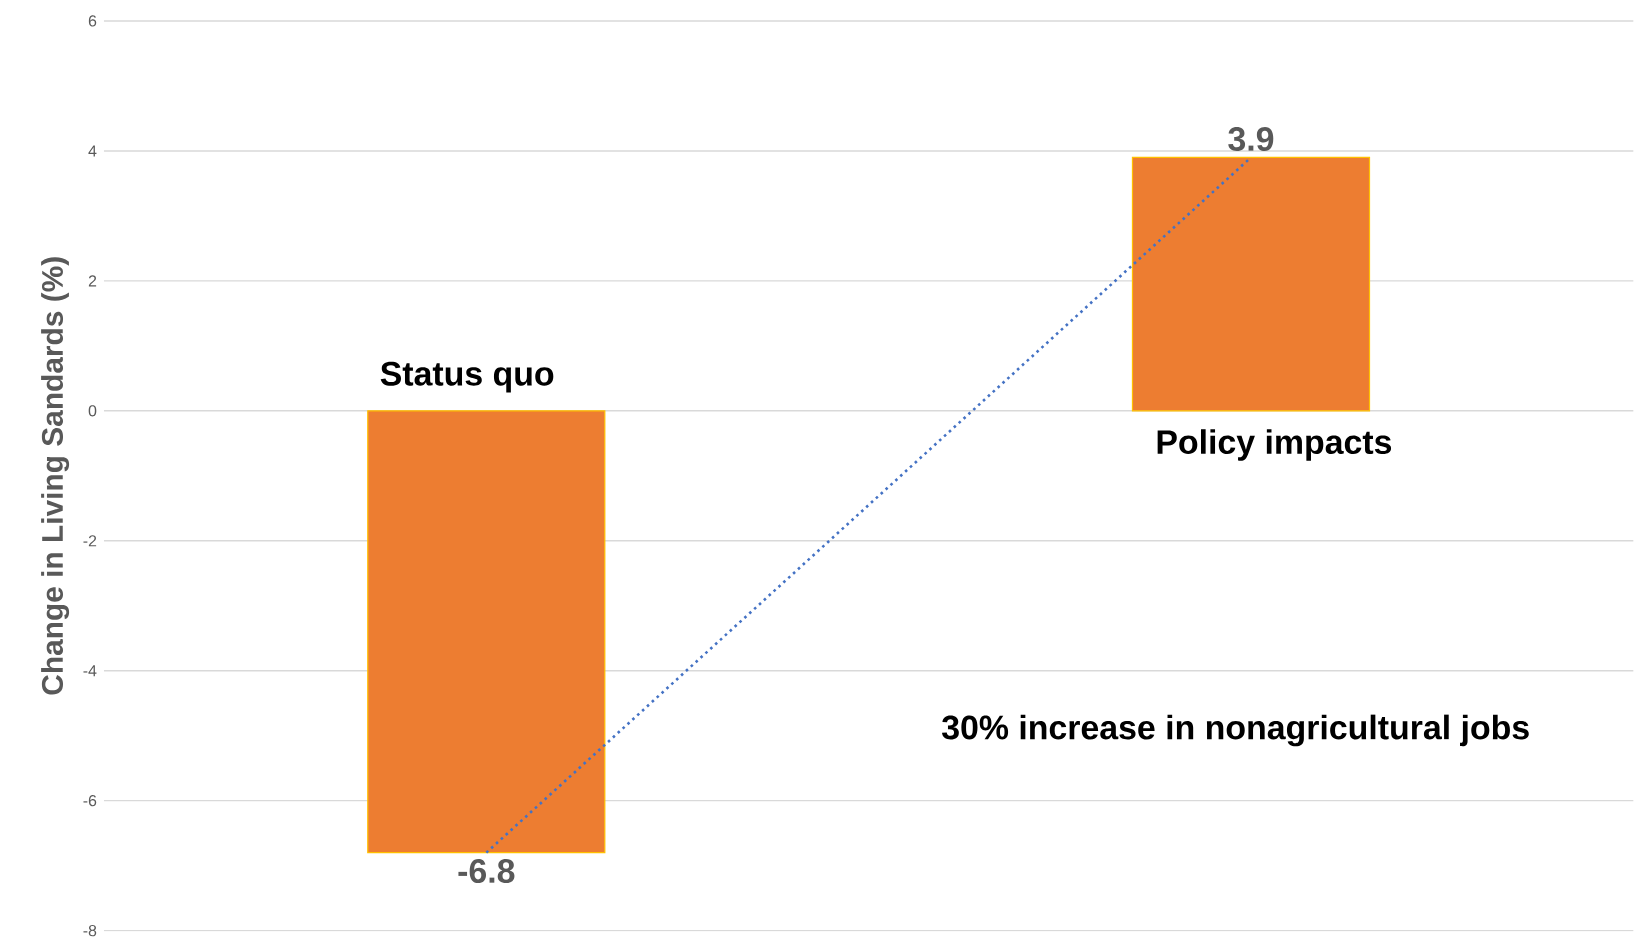 The image size is (1634, 943). I want to click on annotation: 30% increase in nonagricultural jobs, so click(1235, 730).